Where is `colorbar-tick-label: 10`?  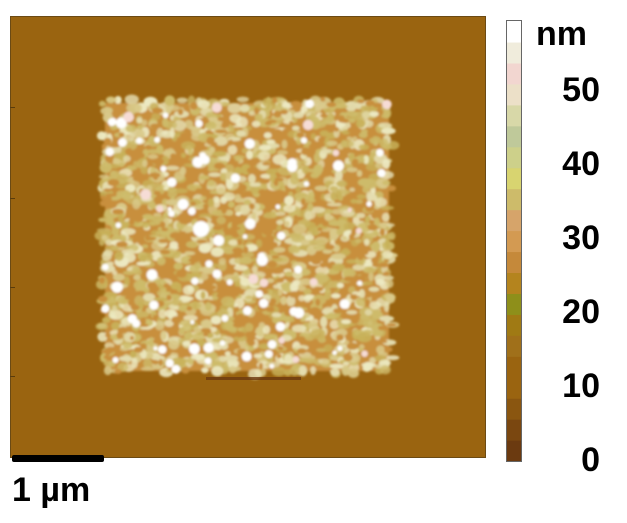
colorbar-tick-label: 10 is located at coordinates (581, 386).